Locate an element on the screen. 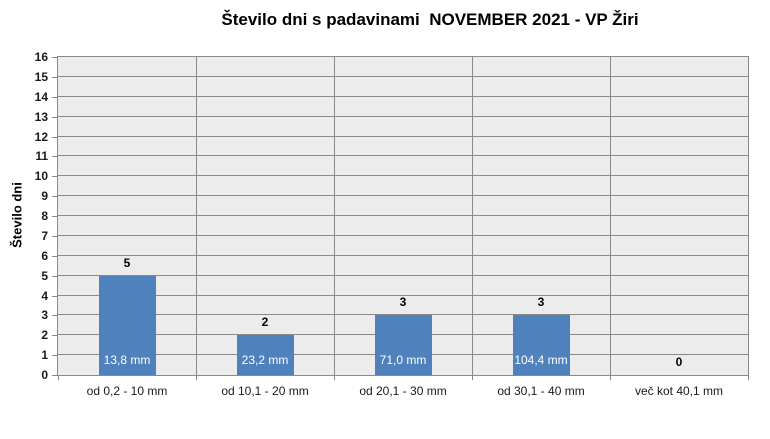 The width and height of the screenshot is (770, 439). y-tick-label: 11 is located at coordinates (41, 156).